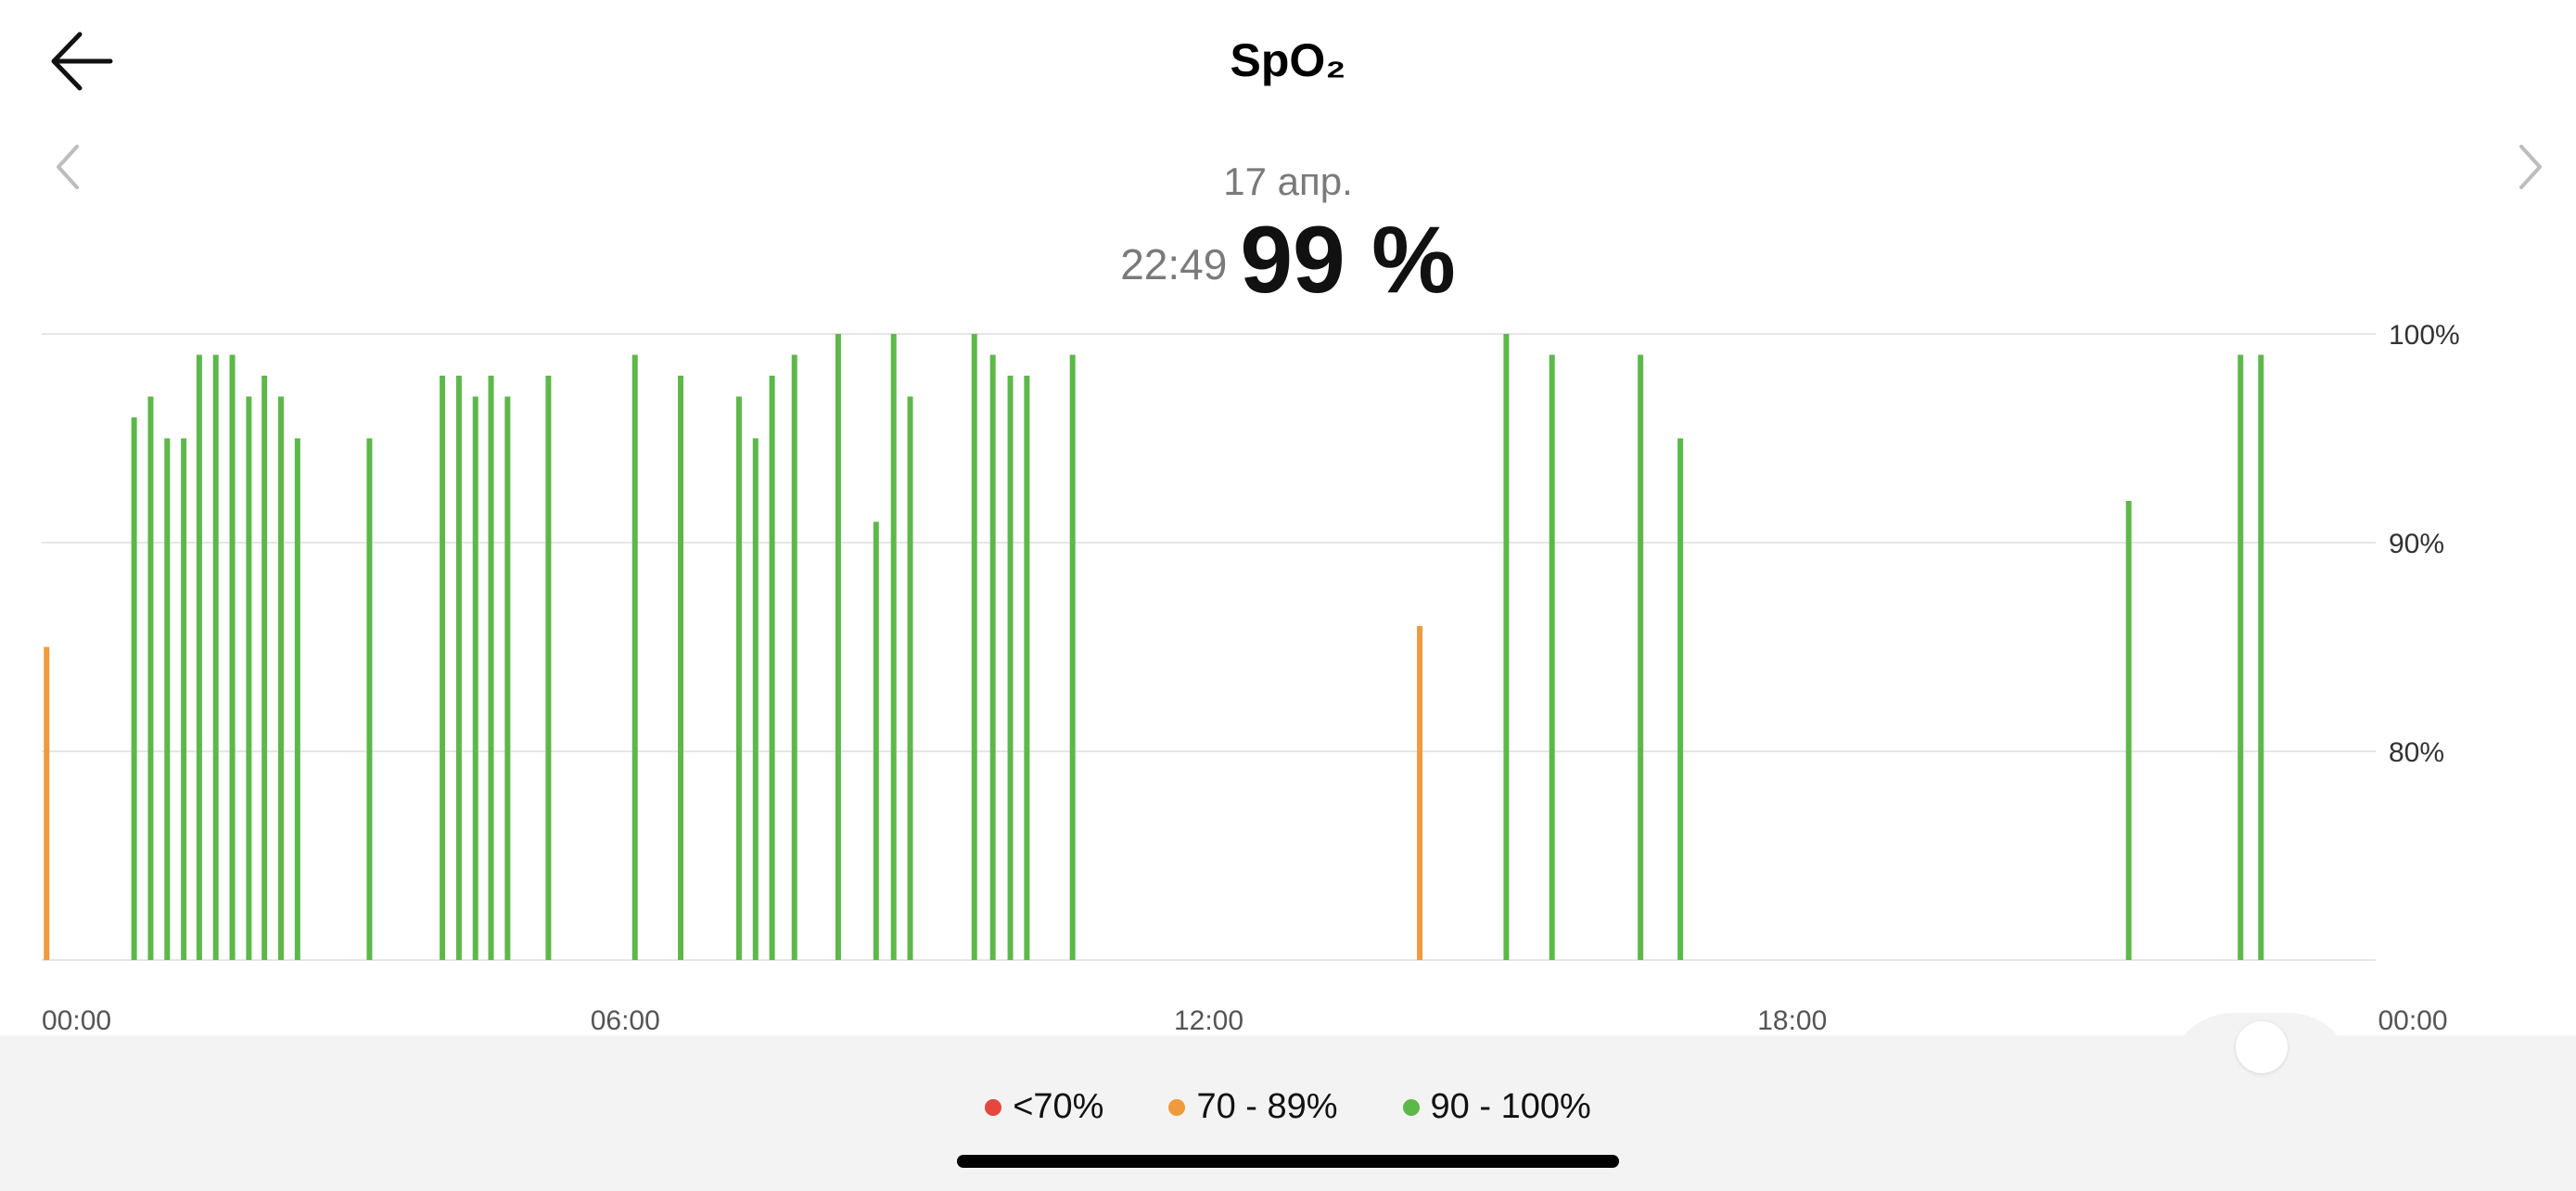 This screenshot has height=1191, width=2576. I want to click on legend-dot-green, so click(1411, 1107).